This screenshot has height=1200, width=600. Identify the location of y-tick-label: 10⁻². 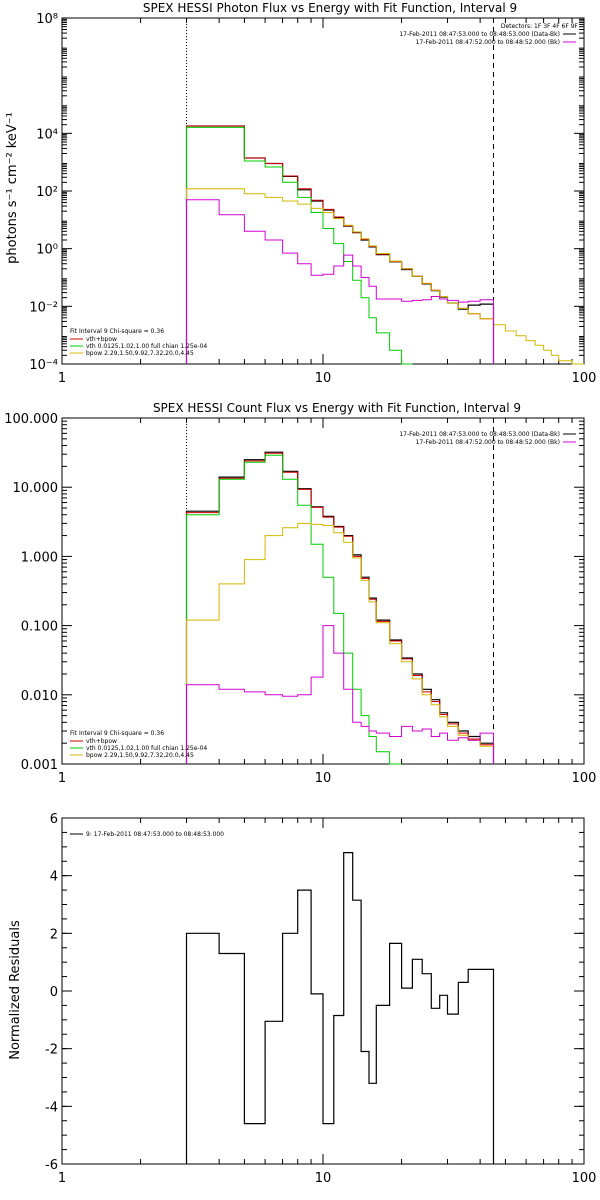
(43, 307).